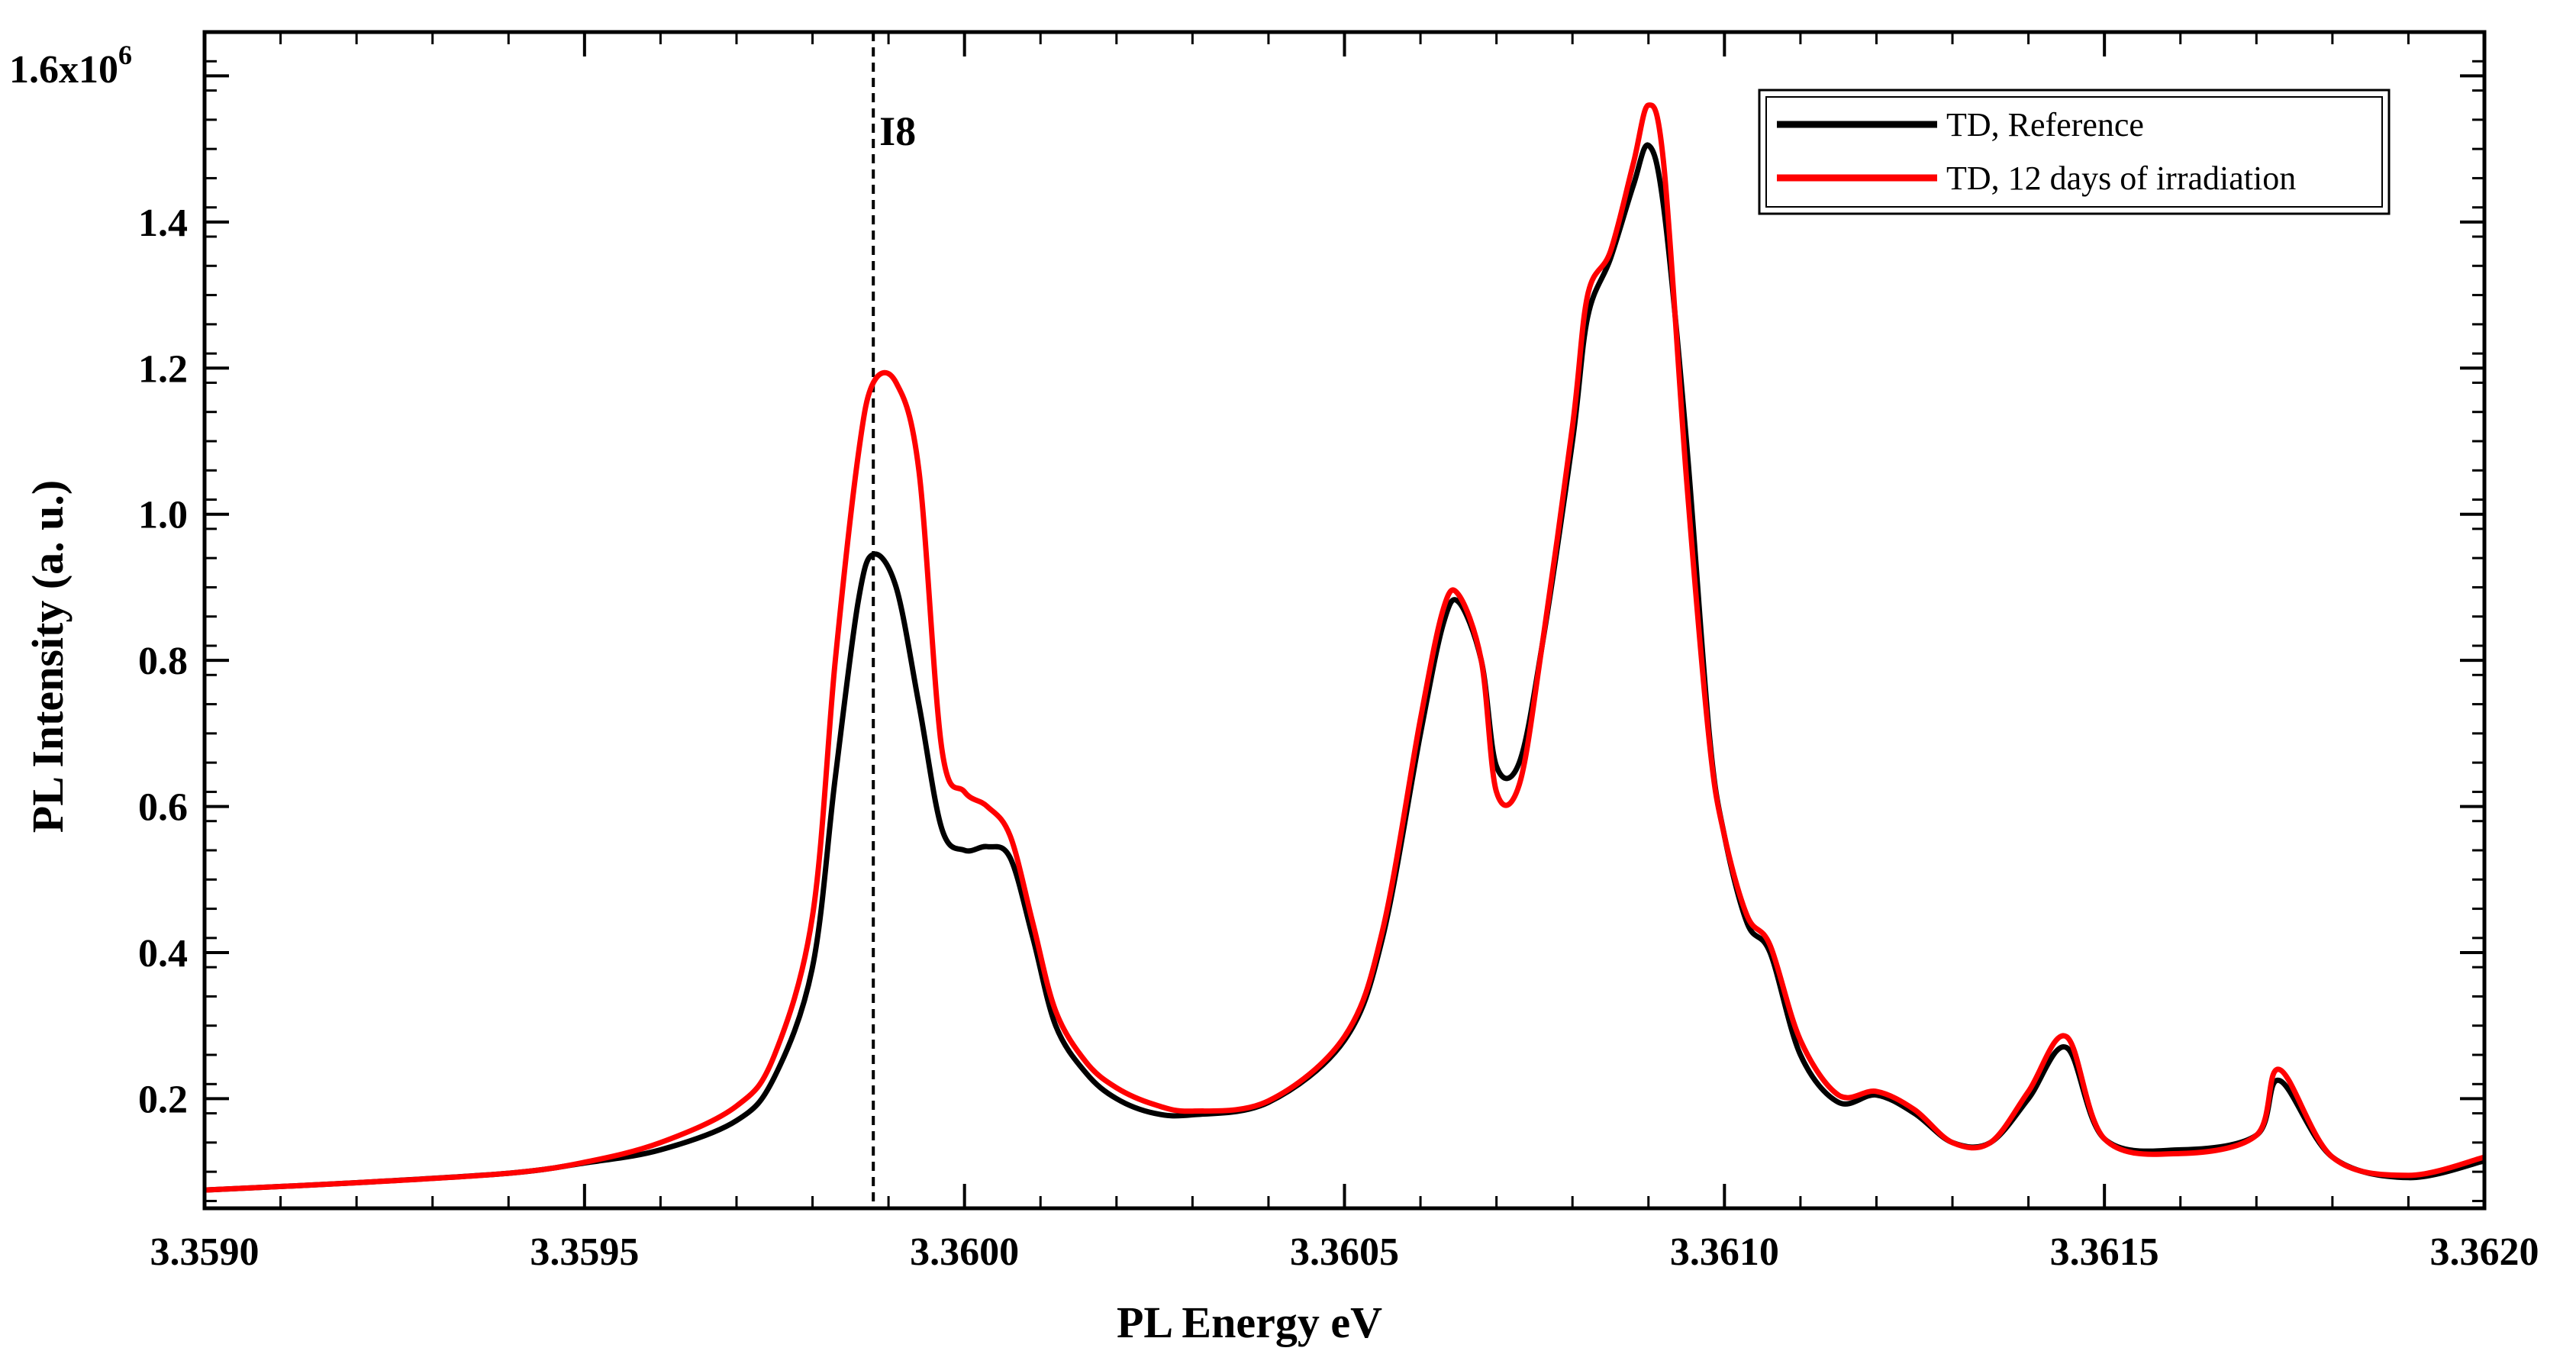  Describe the element at coordinates (163, 515) in the screenshot. I see `y-tick-label: 1.0` at that location.